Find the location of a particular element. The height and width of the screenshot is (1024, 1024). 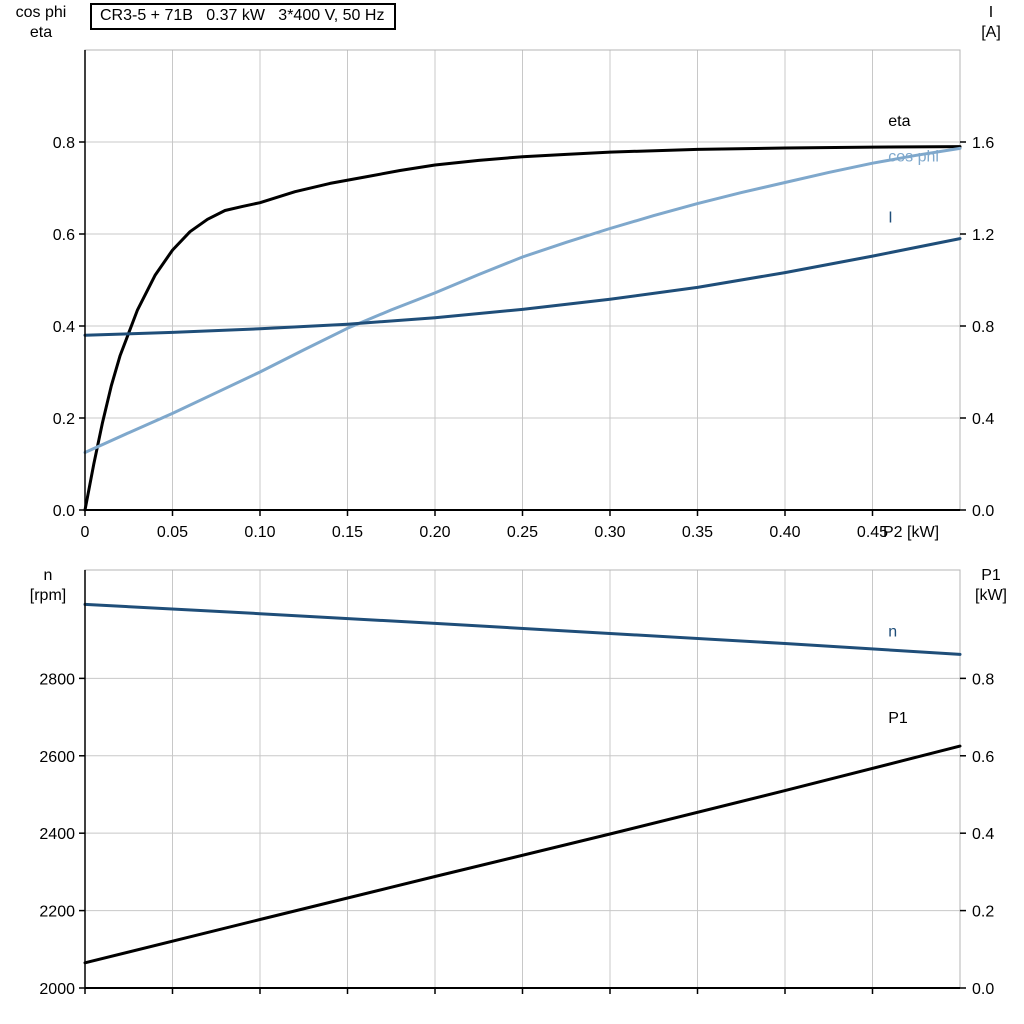

y-tick-label-right: 1.6 is located at coordinates (983, 143).